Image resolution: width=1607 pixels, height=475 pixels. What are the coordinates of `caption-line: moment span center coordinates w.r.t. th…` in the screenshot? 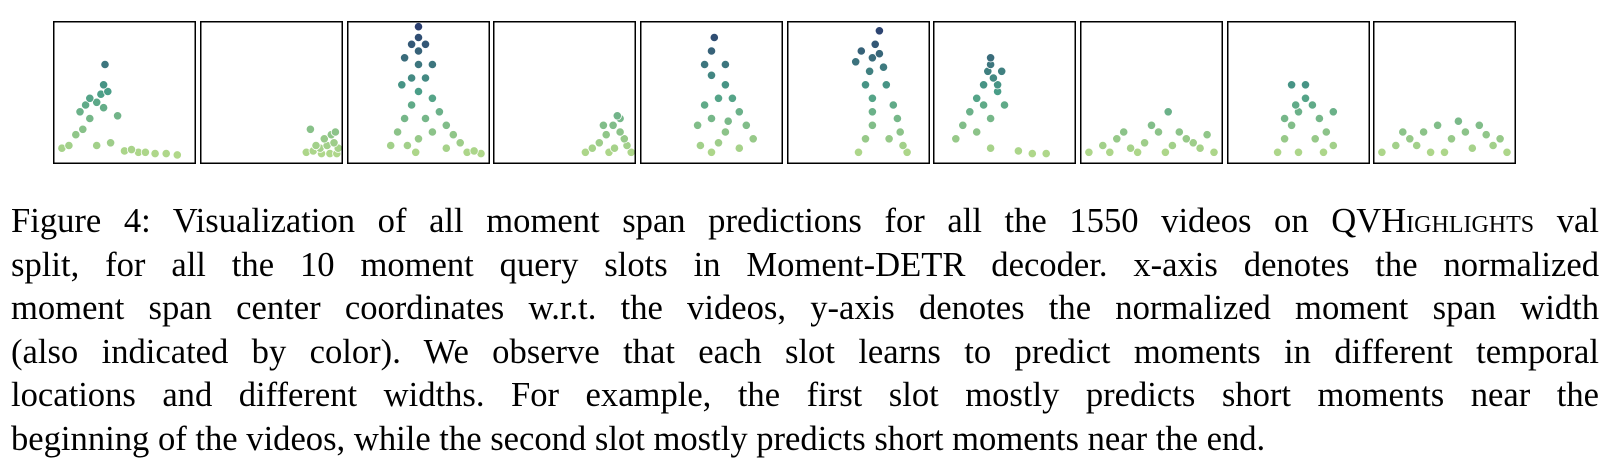 It's located at (805, 308).